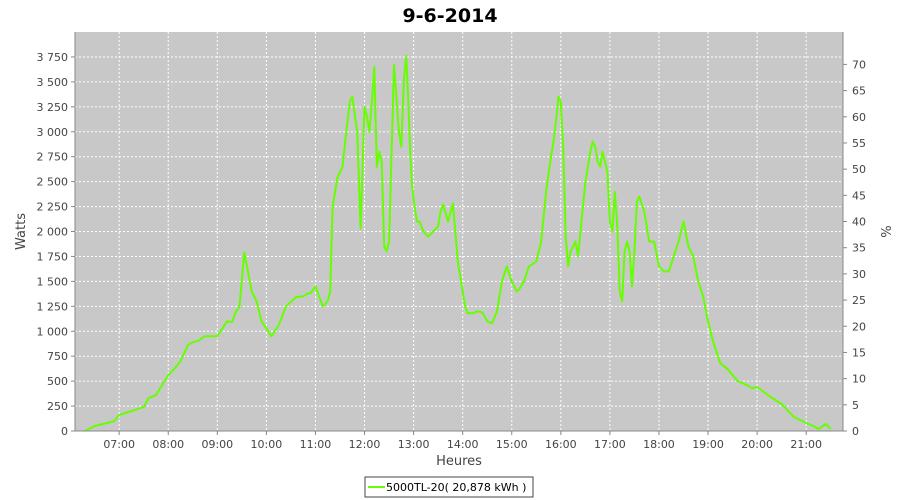 This screenshot has height=500, width=900. What do you see at coordinates (57, 356) in the screenshot?
I see `y-tick-label: 750` at bounding box center [57, 356].